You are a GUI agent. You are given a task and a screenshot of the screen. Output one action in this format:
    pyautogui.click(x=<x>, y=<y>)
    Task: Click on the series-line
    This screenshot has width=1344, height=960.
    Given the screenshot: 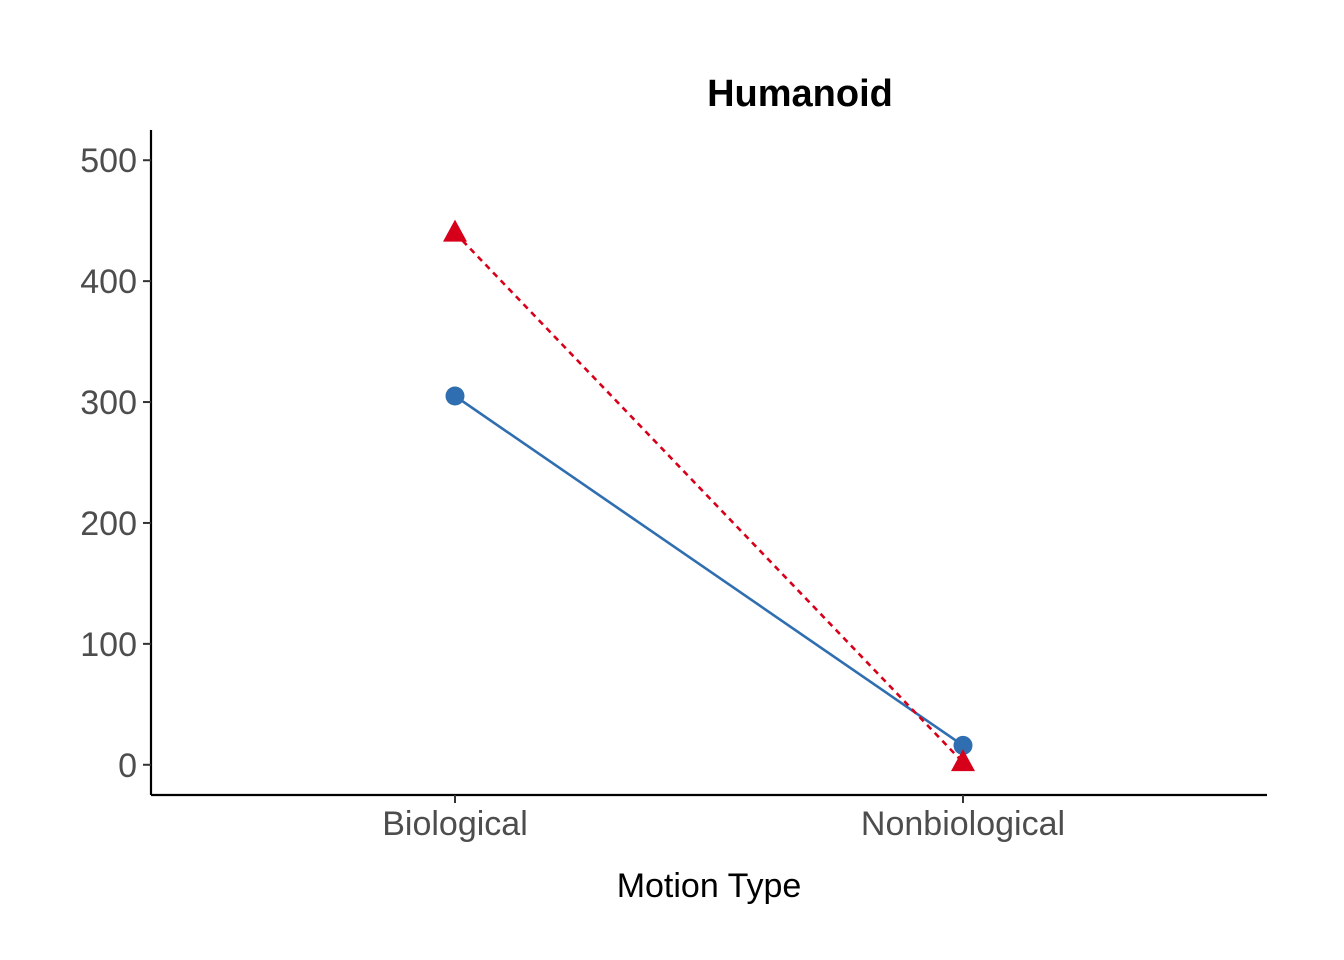 What is the action you would take?
    pyautogui.click(x=709, y=570)
    